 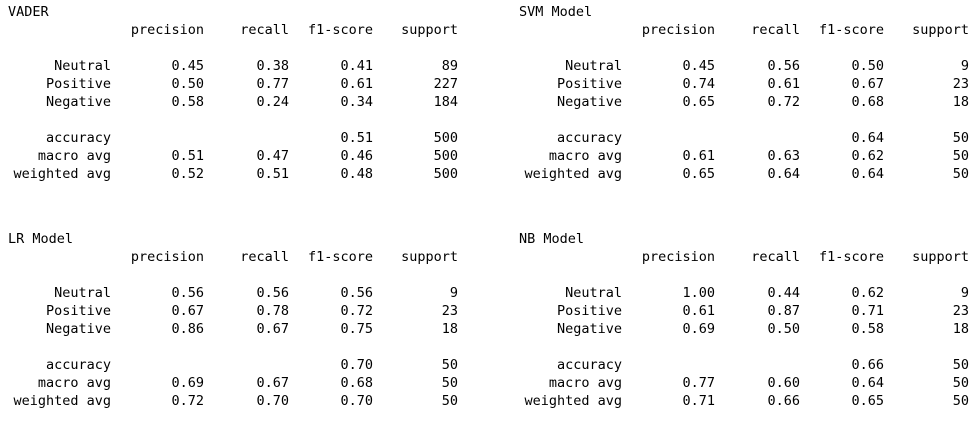 I want to click on cell-recall: 0.50, so click(x=783, y=329).